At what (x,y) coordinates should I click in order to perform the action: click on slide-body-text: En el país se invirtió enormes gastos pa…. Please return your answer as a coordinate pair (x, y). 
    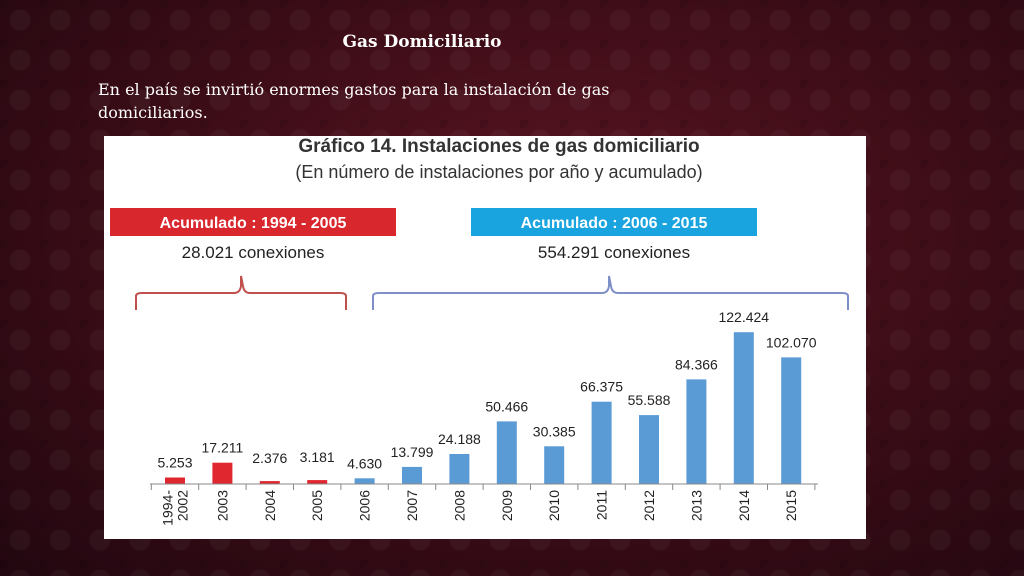
    Looking at the image, I should click on (354, 101).